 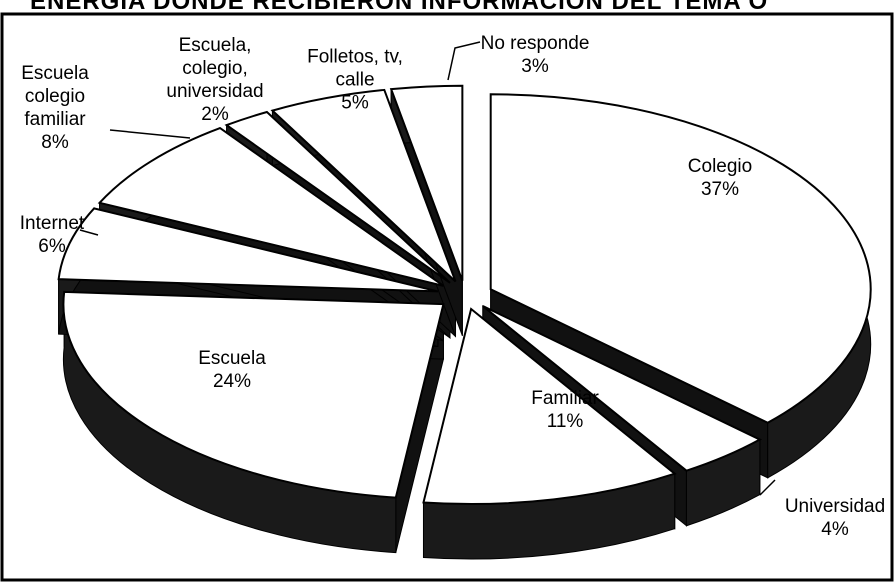 What do you see at coordinates (565, 398) in the screenshot?
I see `category-name: Familiar` at bounding box center [565, 398].